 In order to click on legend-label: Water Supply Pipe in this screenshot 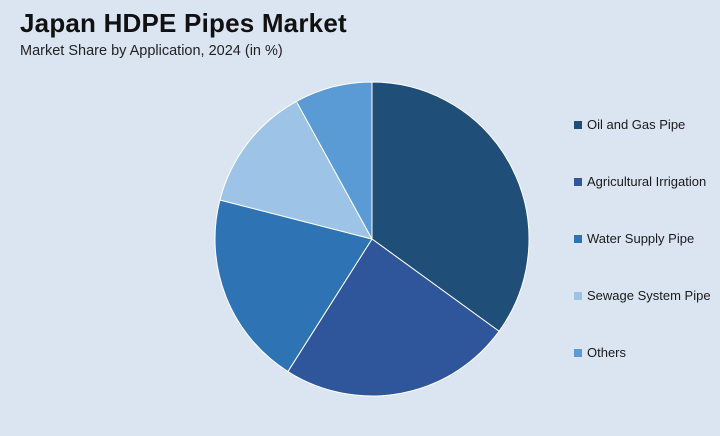, I will do `click(641, 238)`.